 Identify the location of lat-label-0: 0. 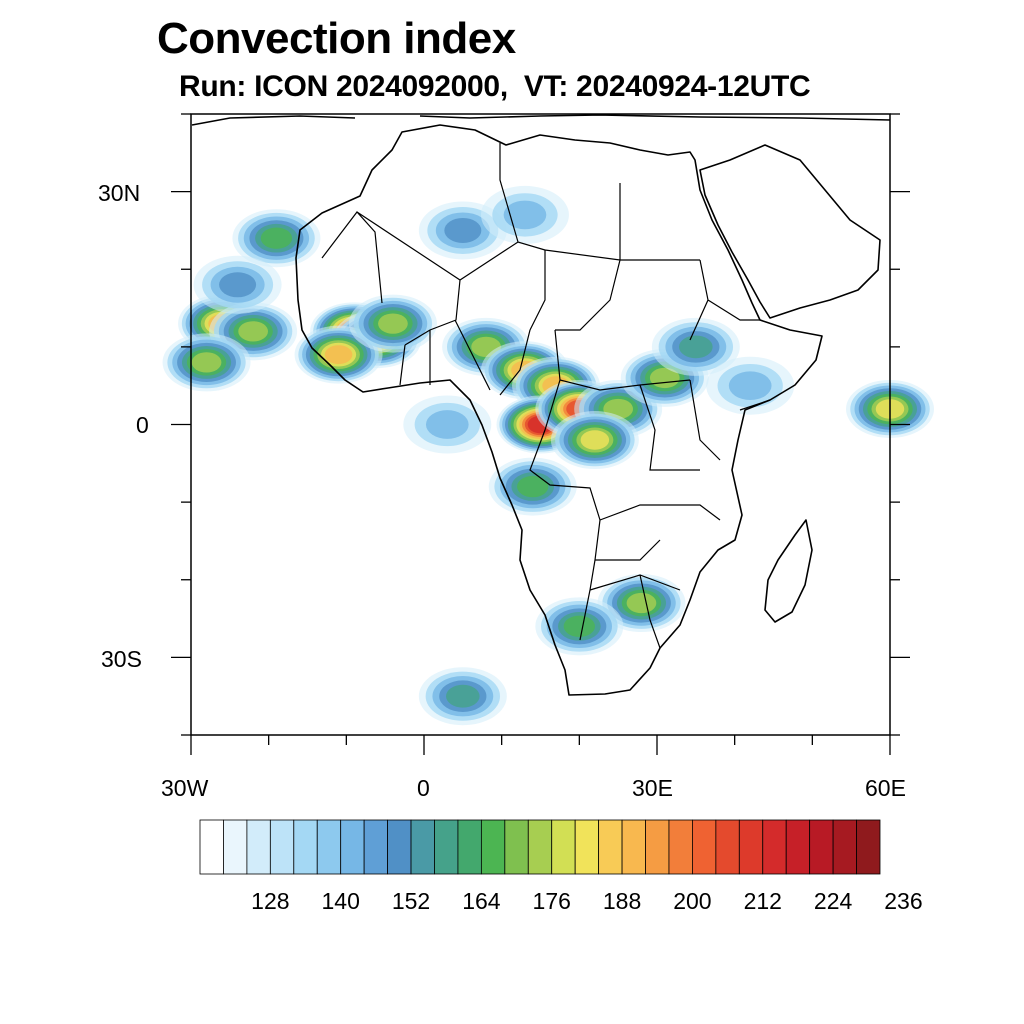
(142, 425).